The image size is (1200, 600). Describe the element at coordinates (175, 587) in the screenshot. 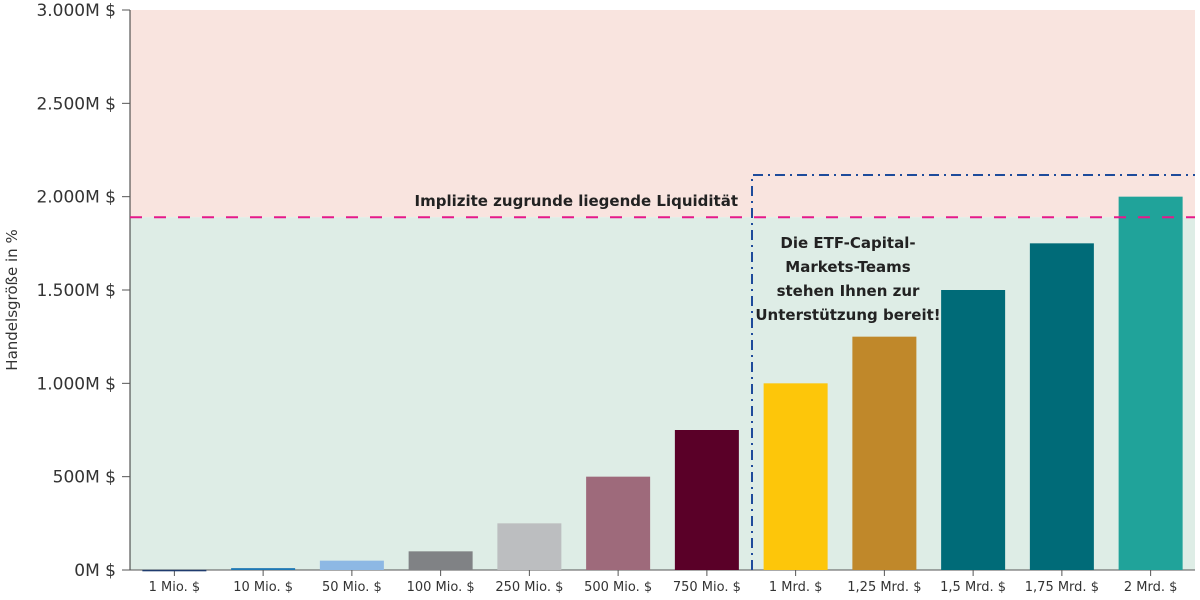

I see `x-tick-label: 1 Mio. $` at that location.